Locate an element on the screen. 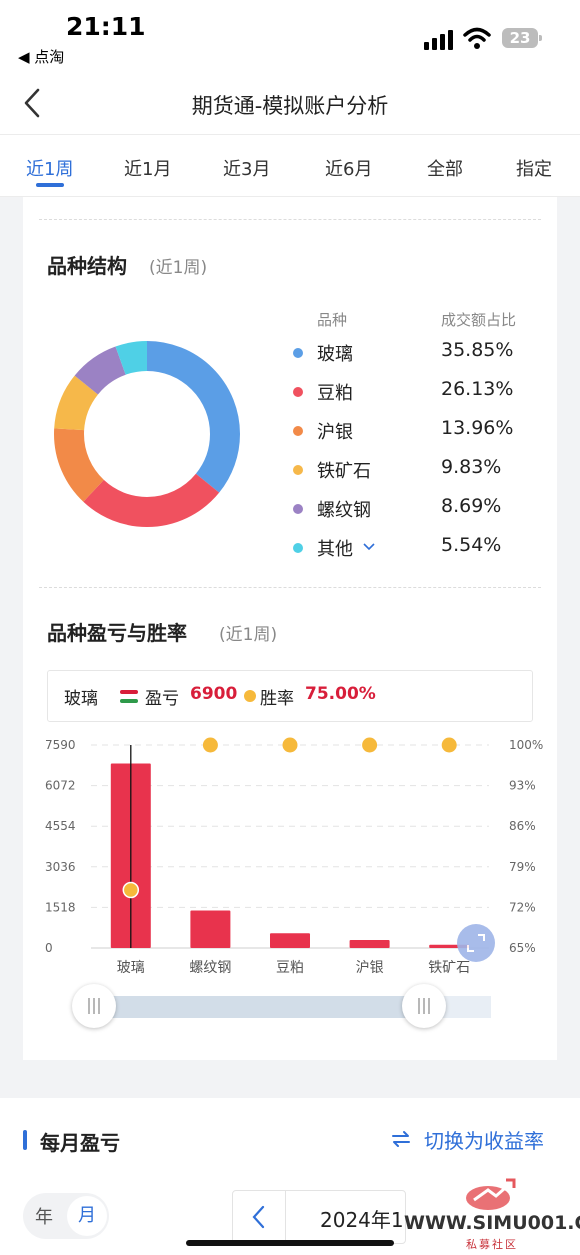 The image size is (580, 1255). legend-name: 其他 is located at coordinates (335, 549).